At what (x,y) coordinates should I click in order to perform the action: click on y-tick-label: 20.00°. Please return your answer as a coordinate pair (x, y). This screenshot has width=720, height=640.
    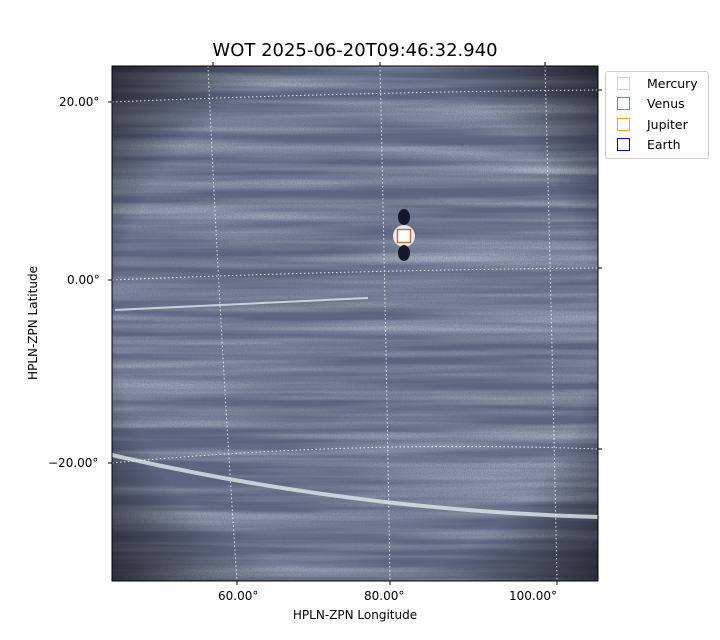
    Looking at the image, I should click on (79, 102).